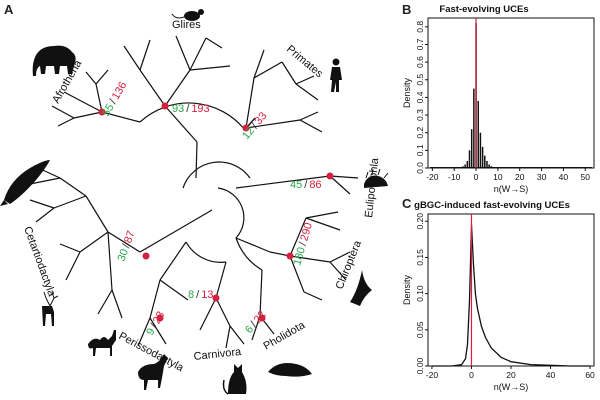  Describe the element at coordinates (420, 329) in the screenshot. I see `y-tick-label: 0.05` at that location.